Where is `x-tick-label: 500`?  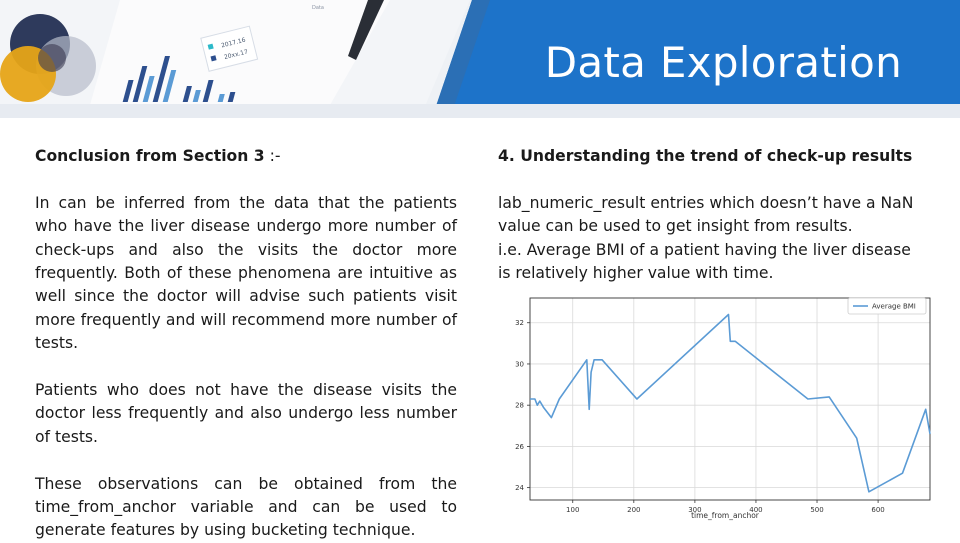 x-tick-label: 500 is located at coordinates (816, 510).